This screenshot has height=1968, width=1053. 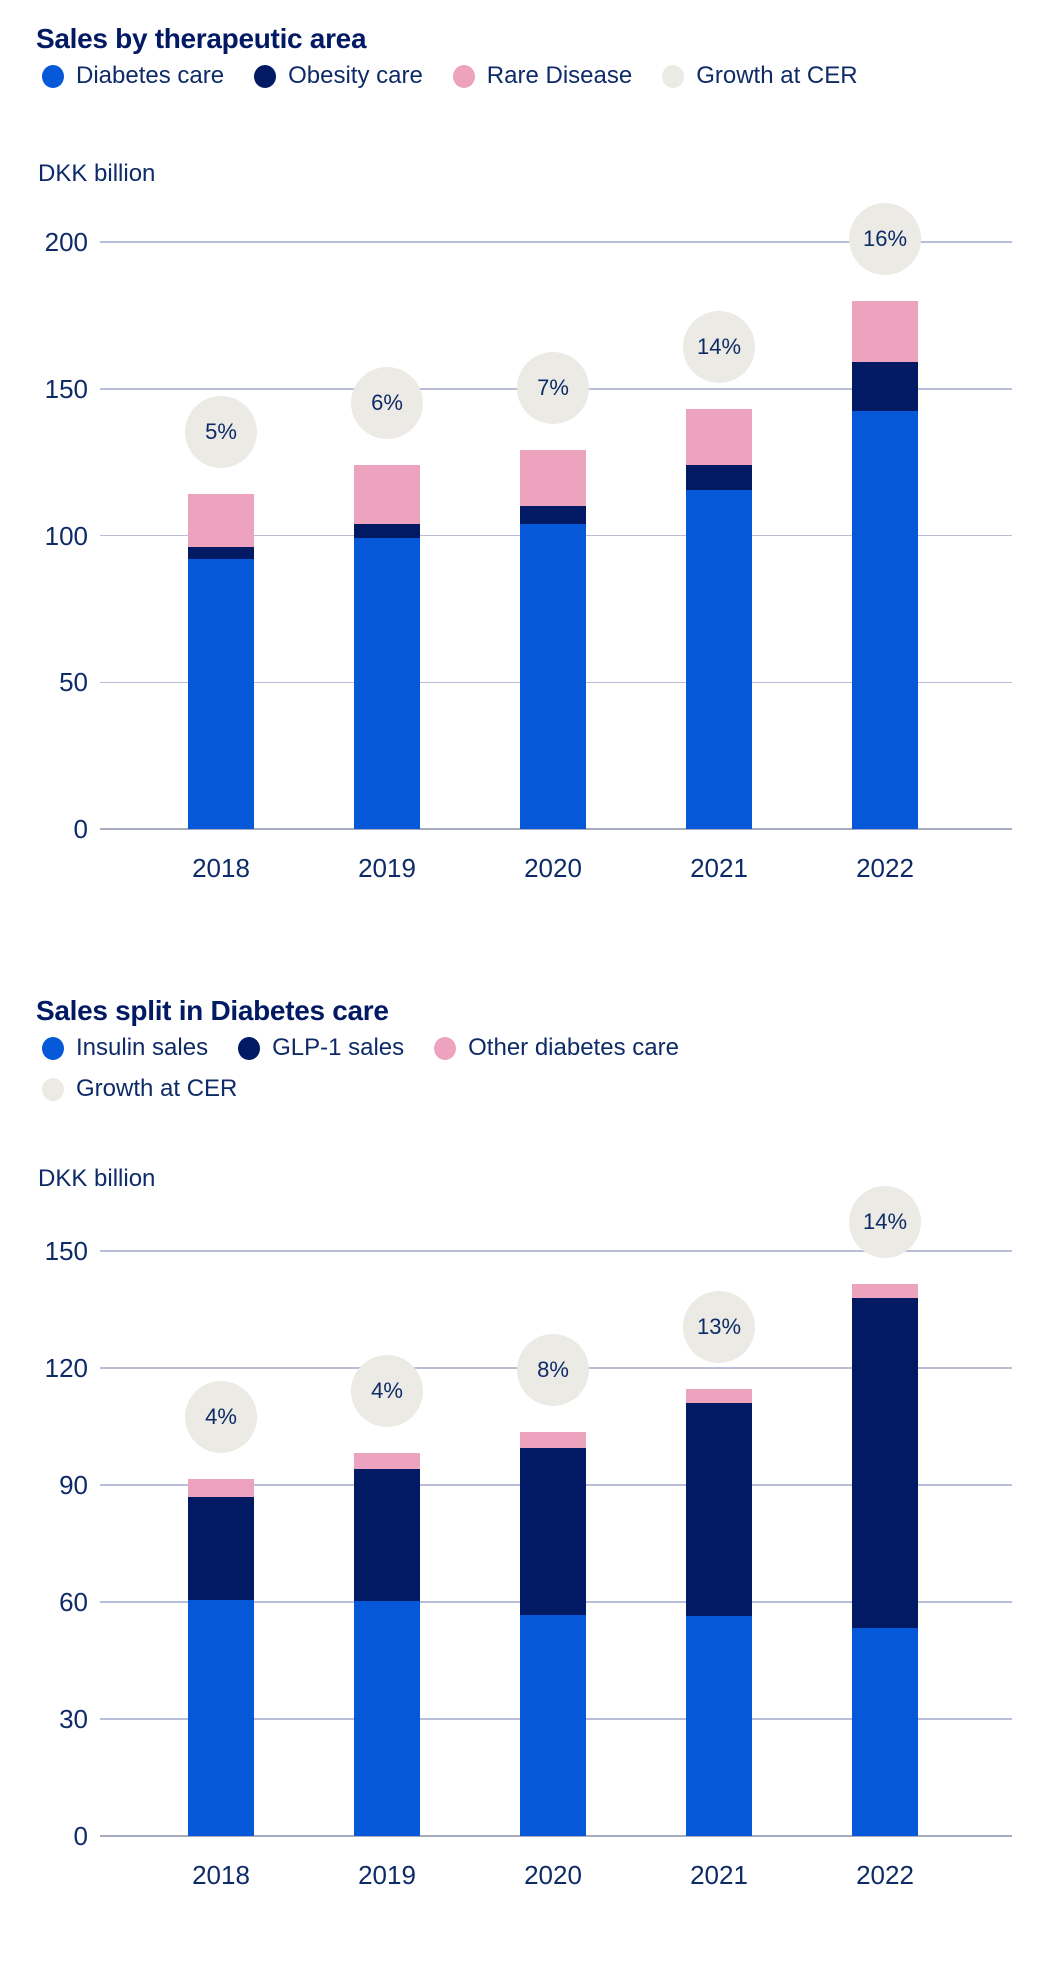 What do you see at coordinates (73, 1719) in the screenshot?
I see `y-tick-label: 30` at bounding box center [73, 1719].